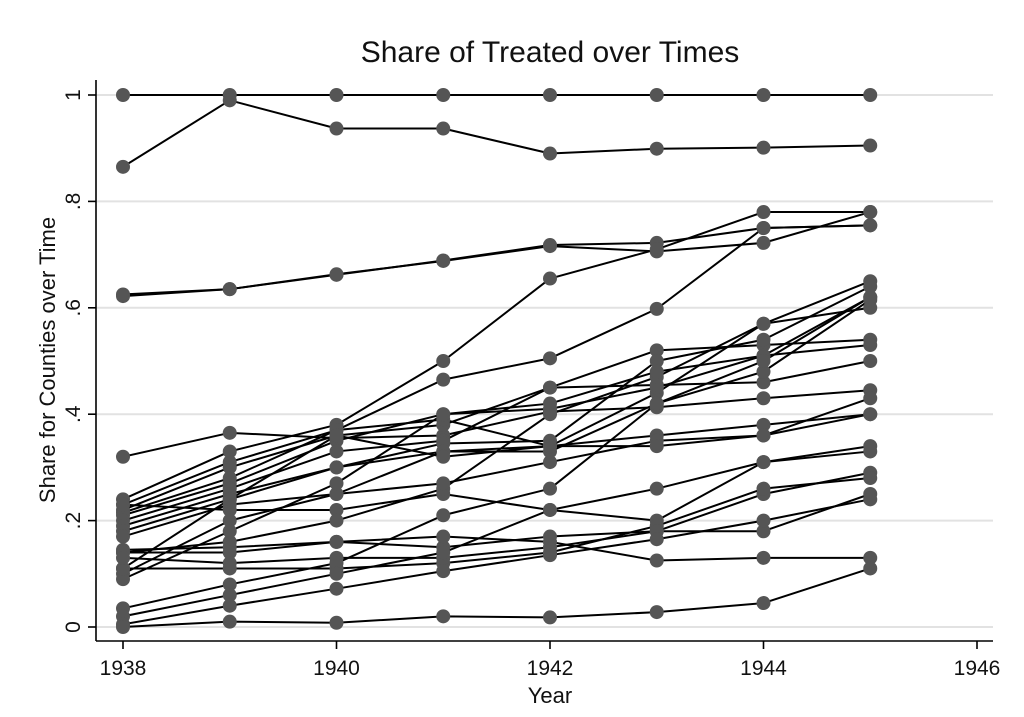  What do you see at coordinates (73, 308) in the screenshot?
I see `y-tick-label: .6` at bounding box center [73, 308].